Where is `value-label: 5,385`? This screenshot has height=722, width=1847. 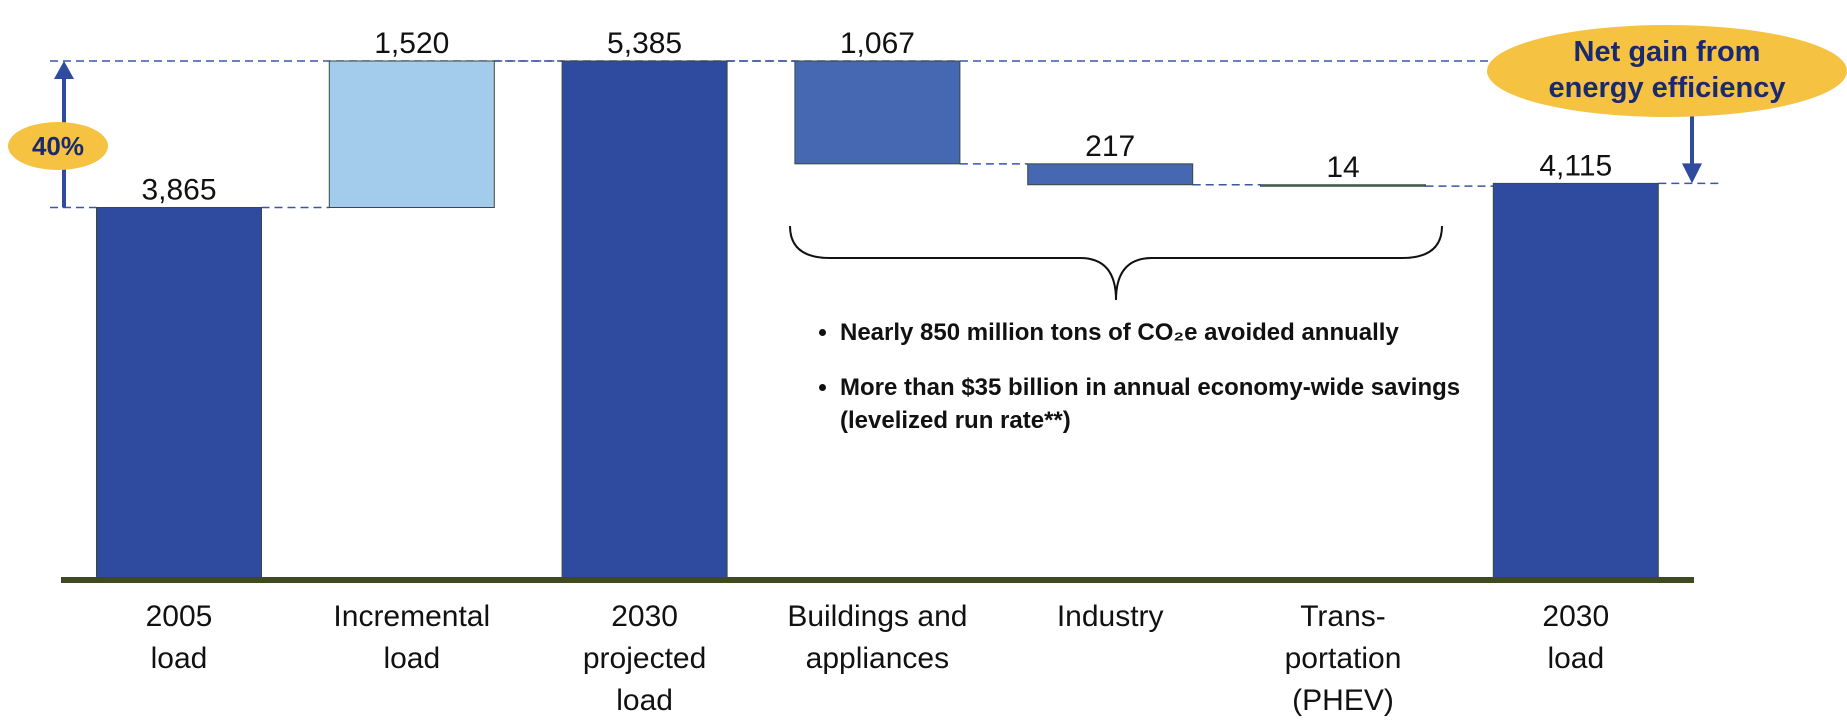
value-label: 5,385 is located at coordinates (644, 43).